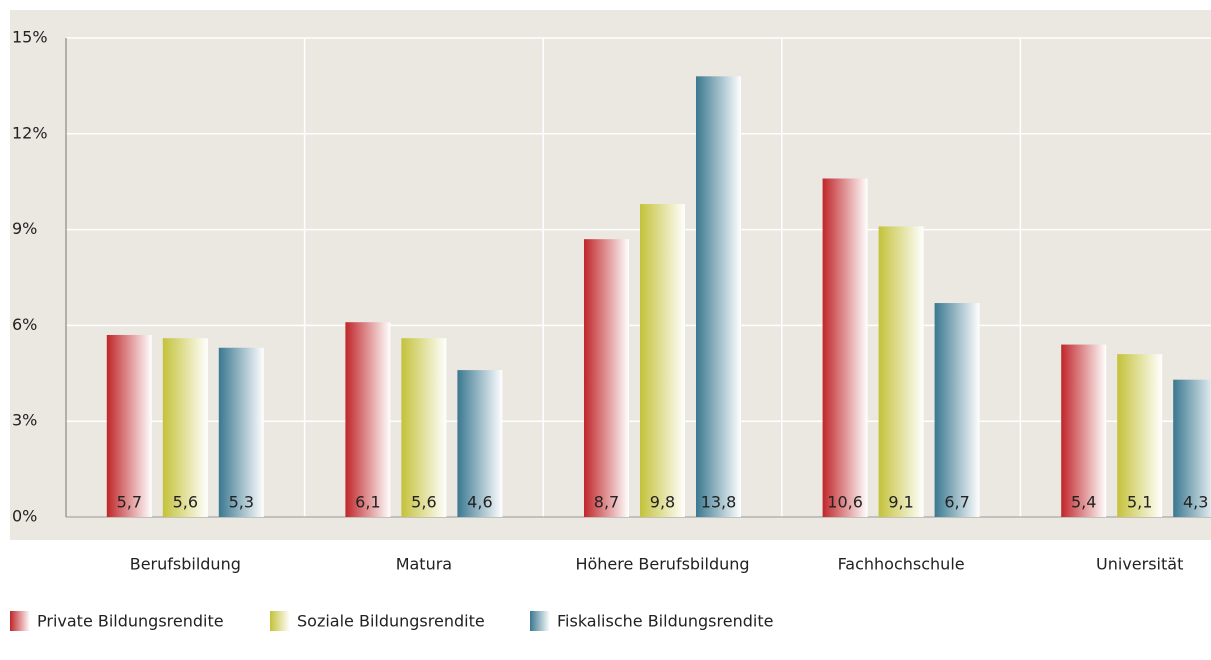  What do you see at coordinates (606, 502) in the screenshot?
I see `value-label: 8,7` at bounding box center [606, 502].